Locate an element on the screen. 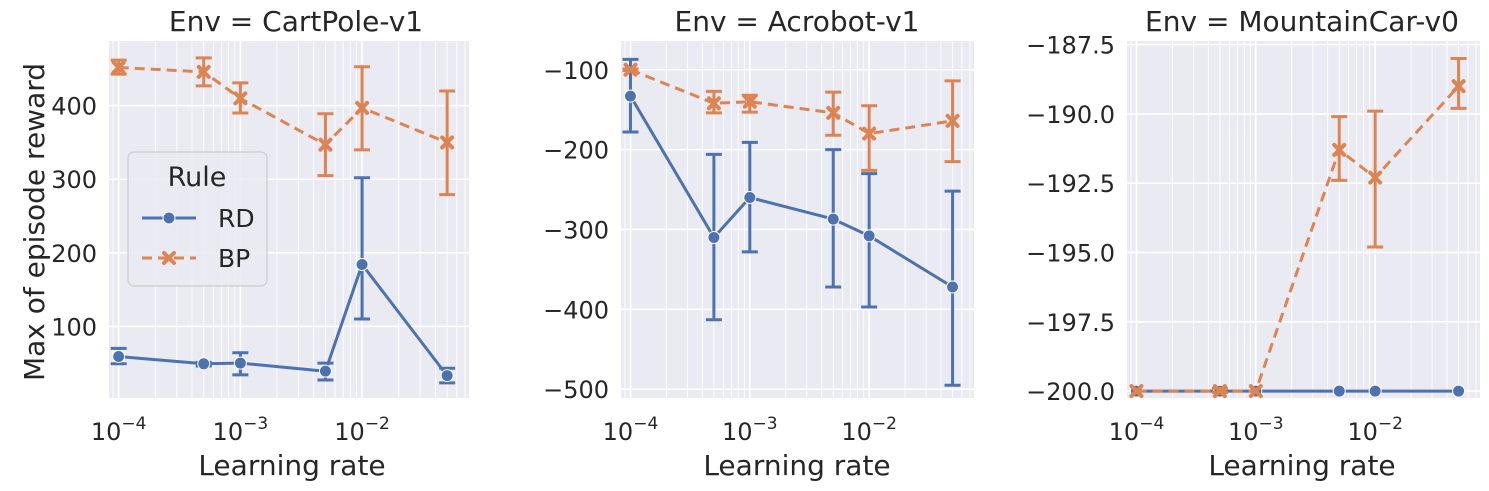  y-tick-label: −100 is located at coordinates (576, 71).